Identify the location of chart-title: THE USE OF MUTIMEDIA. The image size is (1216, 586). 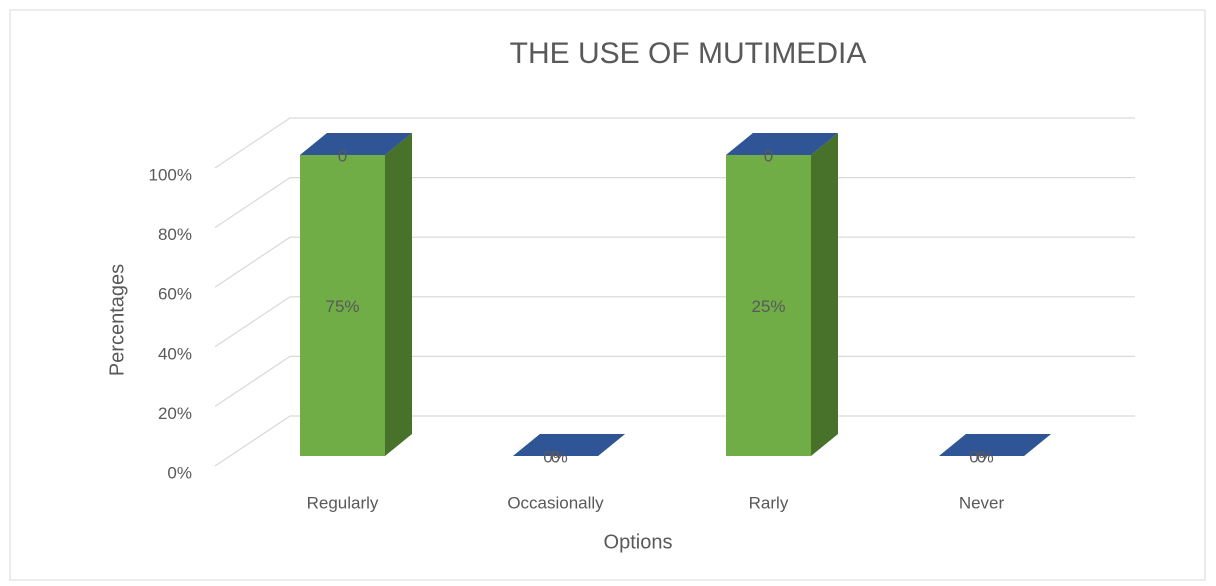
(688, 53).